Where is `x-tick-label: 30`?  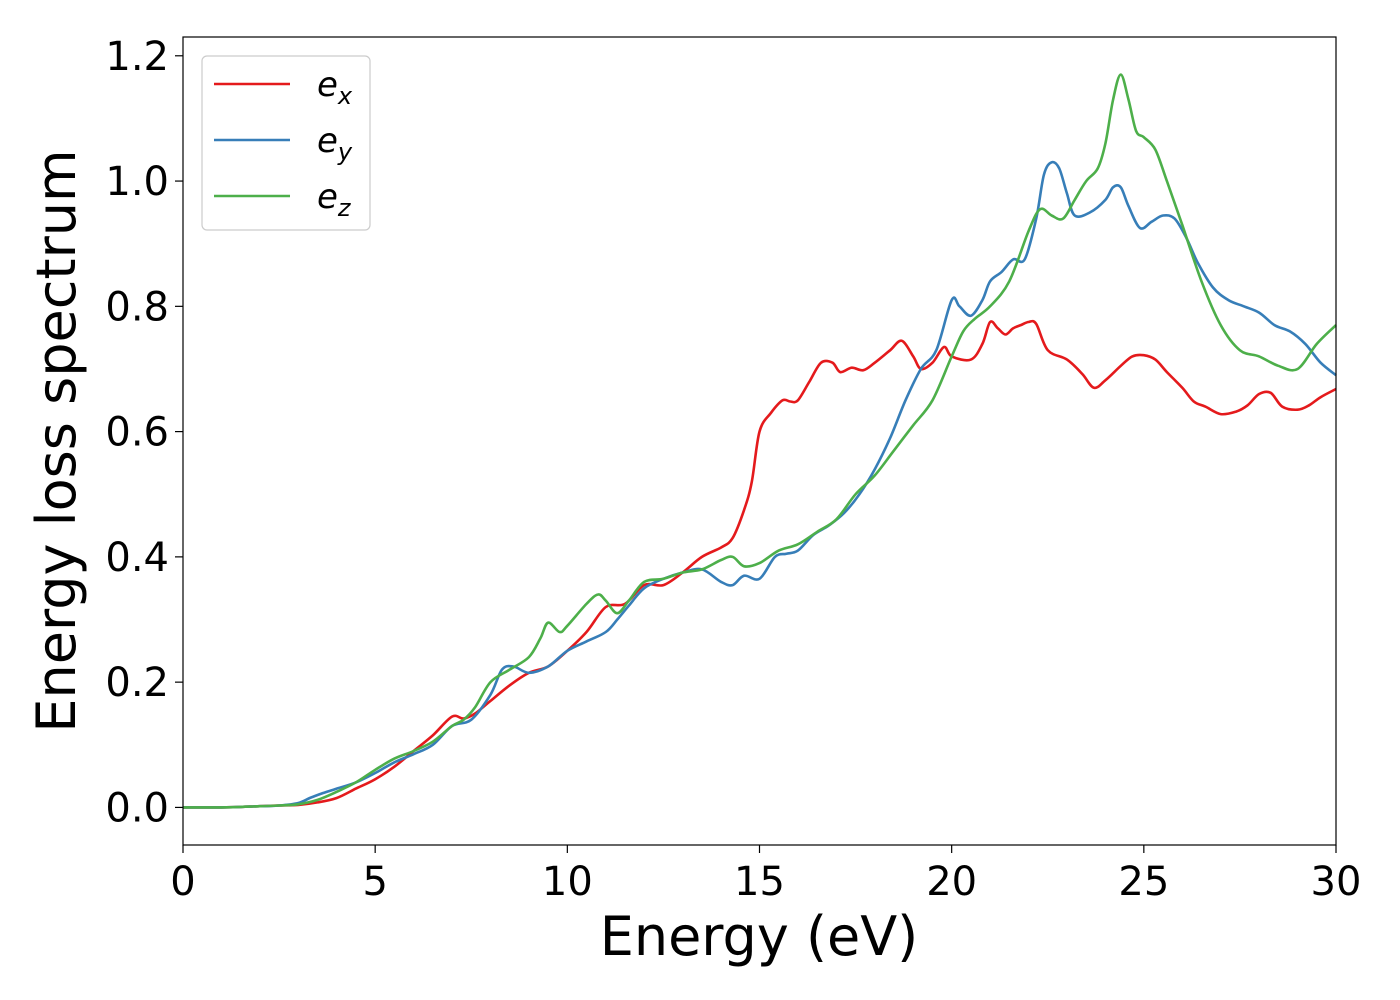 x-tick-label: 30 is located at coordinates (1336, 882).